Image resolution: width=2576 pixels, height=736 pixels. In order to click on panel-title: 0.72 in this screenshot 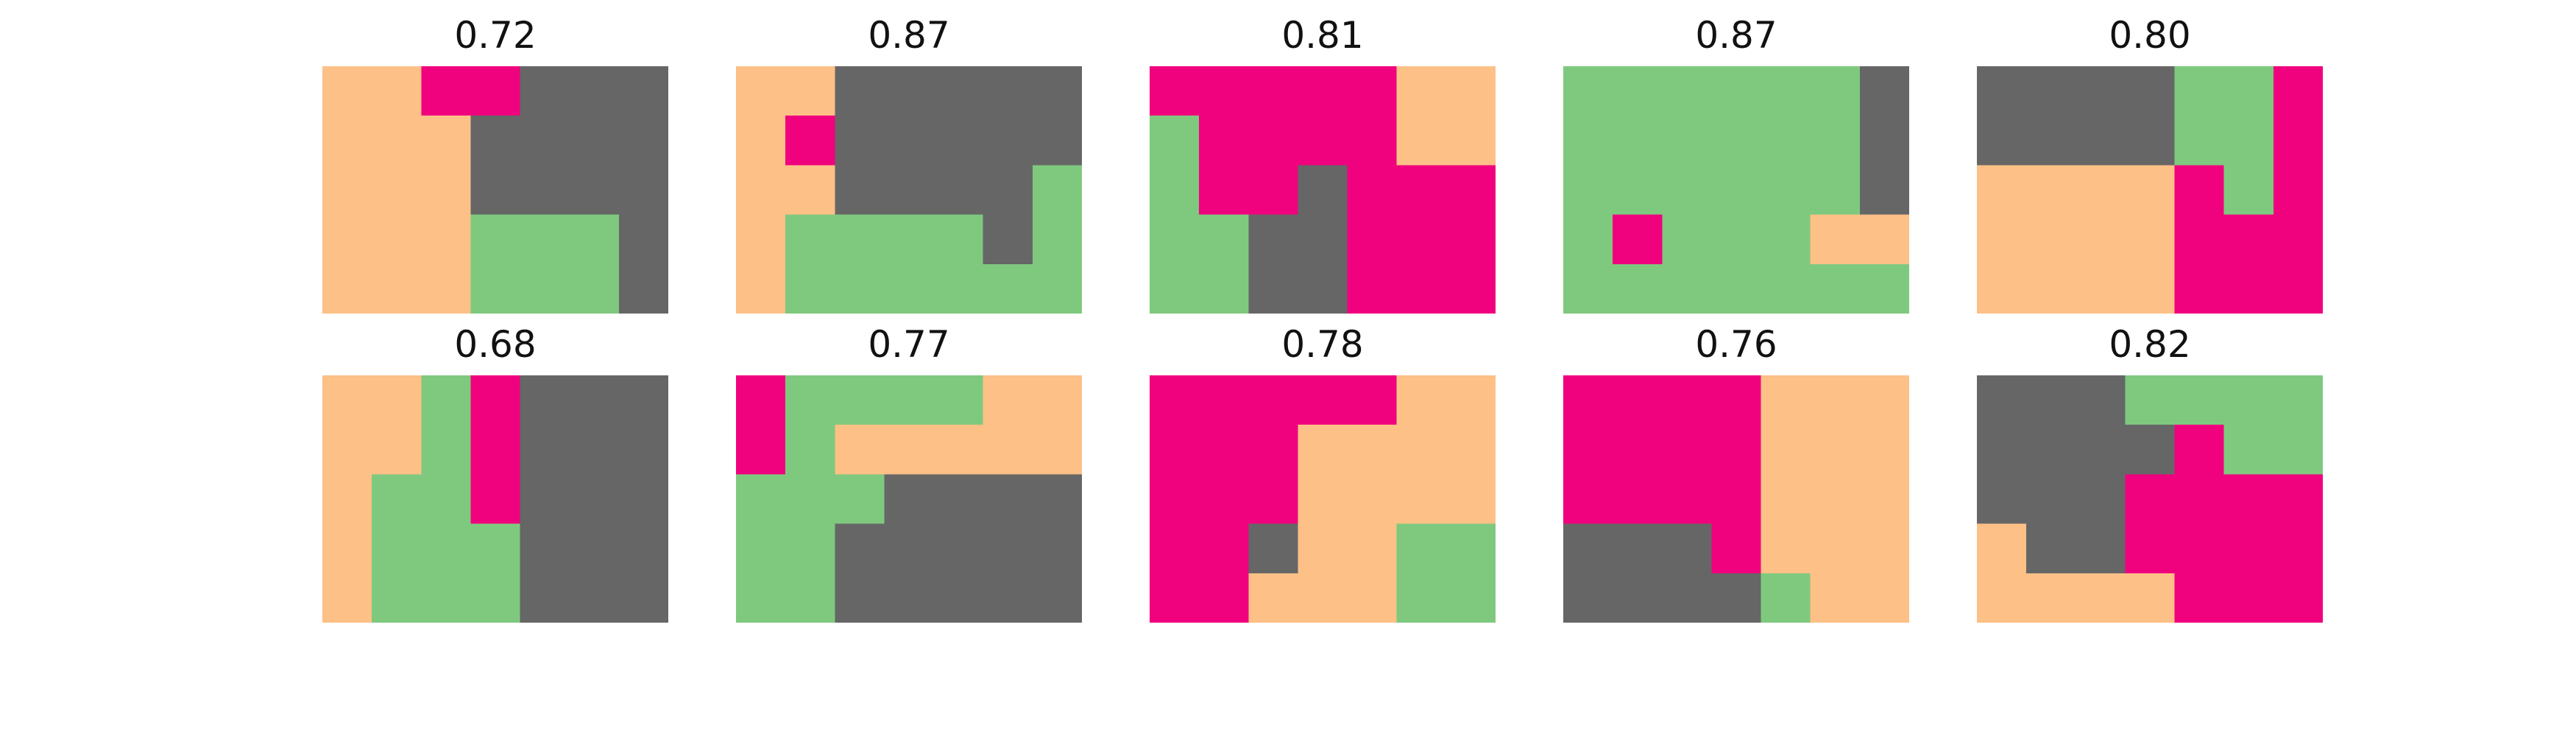, I will do `click(495, 35)`.